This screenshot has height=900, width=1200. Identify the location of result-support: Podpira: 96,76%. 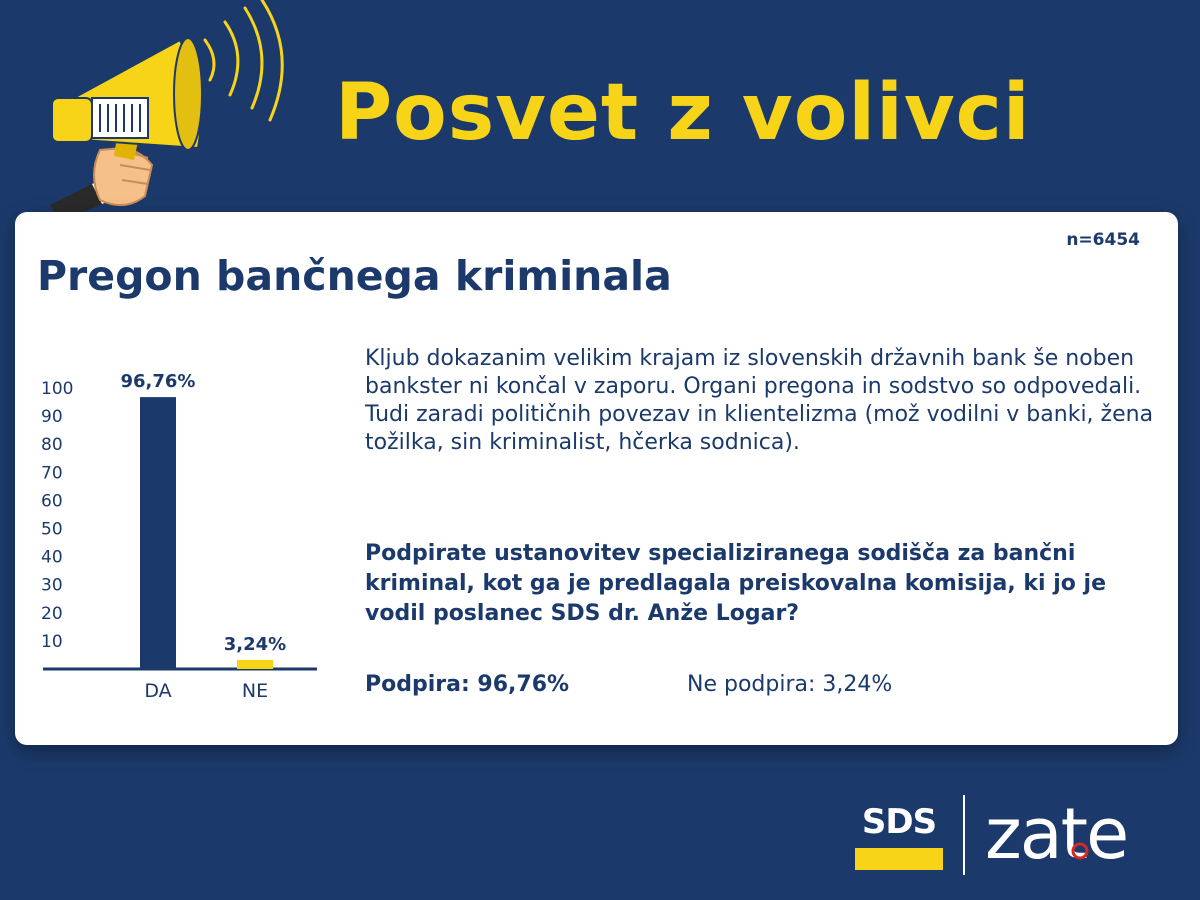
(467, 684).